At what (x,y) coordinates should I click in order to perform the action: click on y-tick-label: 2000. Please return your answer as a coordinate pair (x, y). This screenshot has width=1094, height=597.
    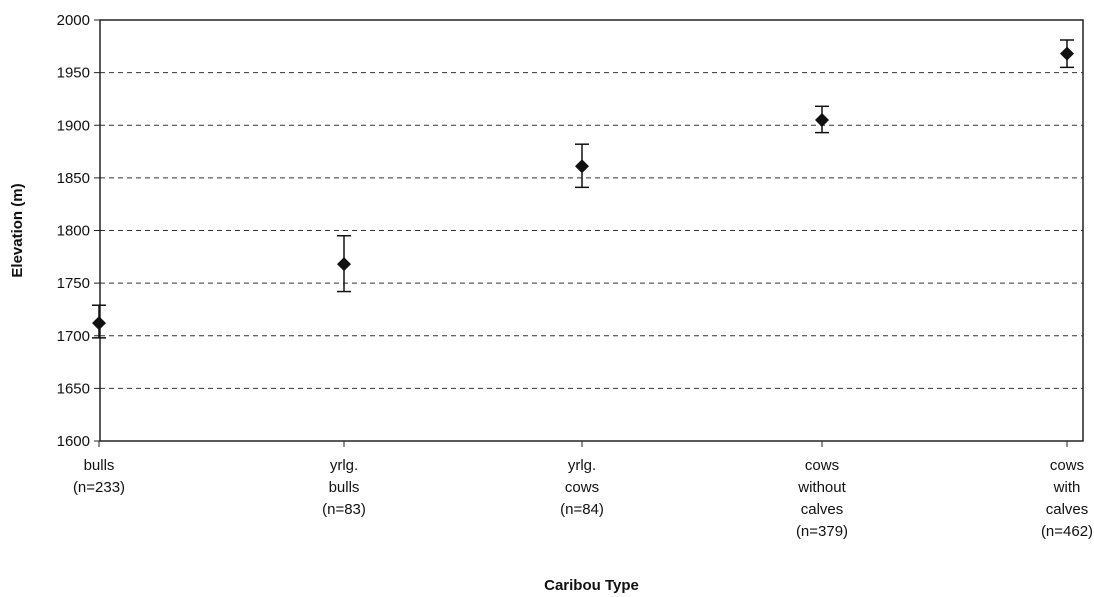
    Looking at the image, I should click on (73, 20).